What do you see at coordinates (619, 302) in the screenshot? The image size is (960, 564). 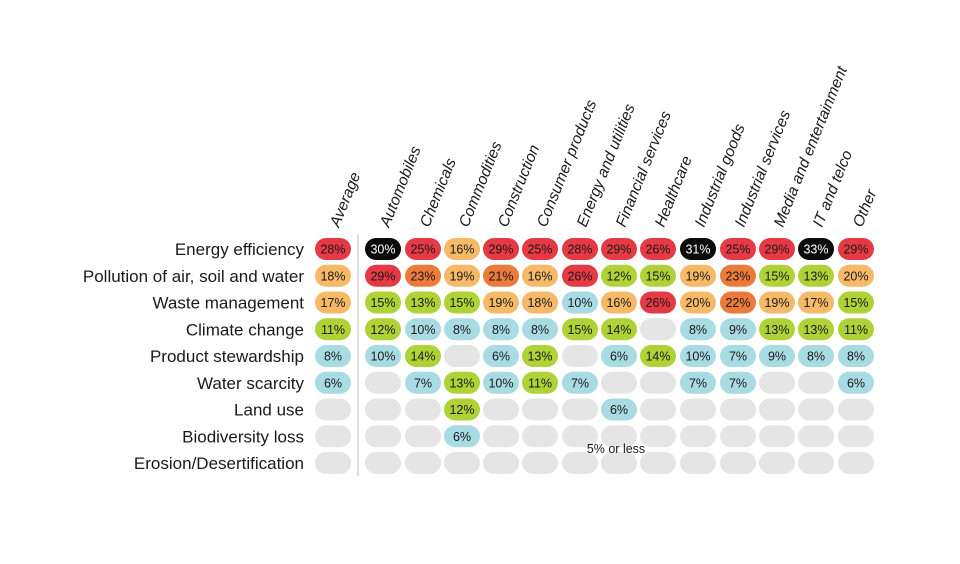 I see `heatmap-cell: 16%` at bounding box center [619, 302].